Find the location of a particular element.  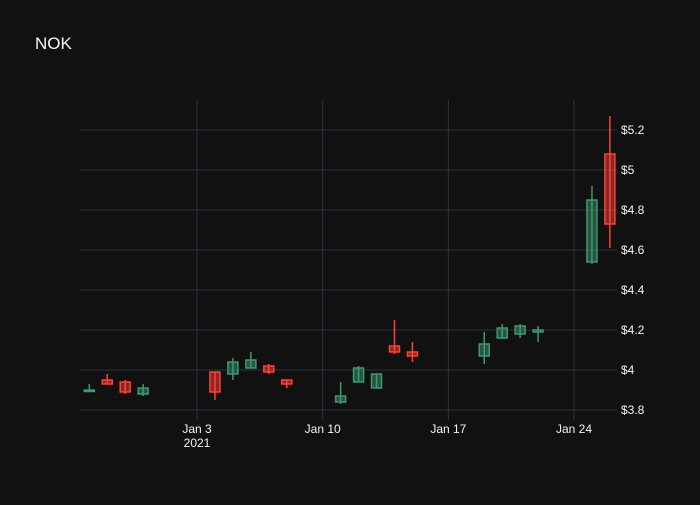

y-tick-label: $5.2 is located at coordinates (633, 130).